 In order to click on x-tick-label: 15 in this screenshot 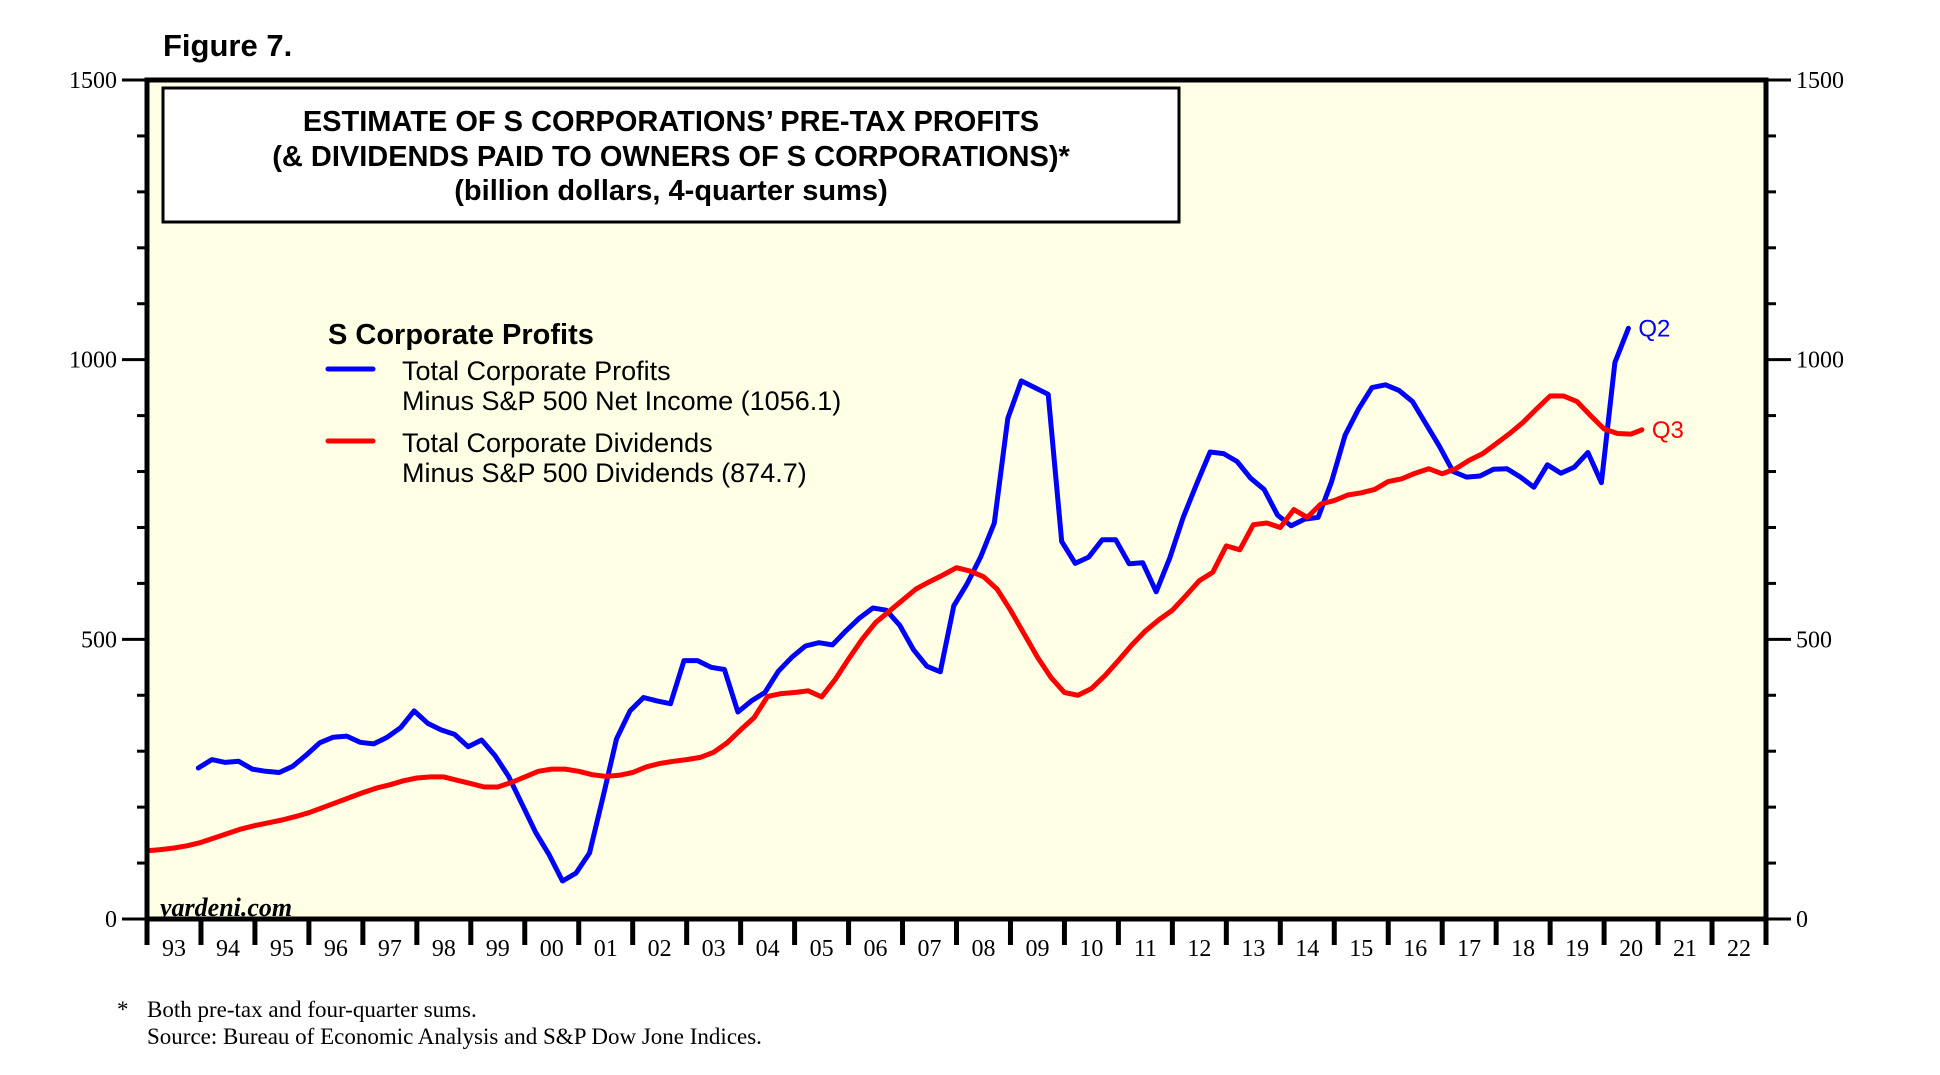, I will do `click(1361, 949)`.